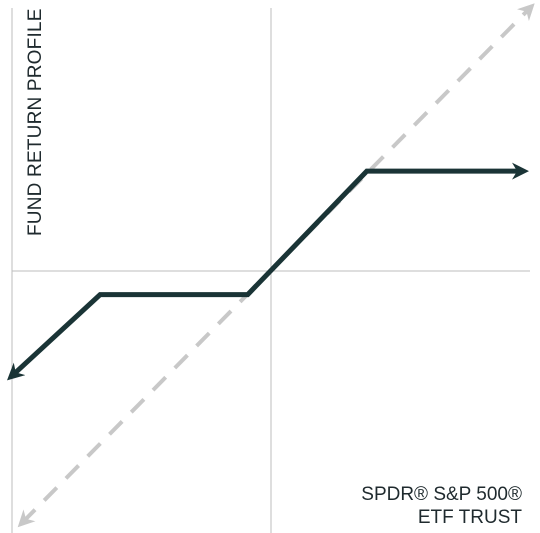  I want to click on y-axis-label: FUND RETURN PROFILE, so click(35, 122).